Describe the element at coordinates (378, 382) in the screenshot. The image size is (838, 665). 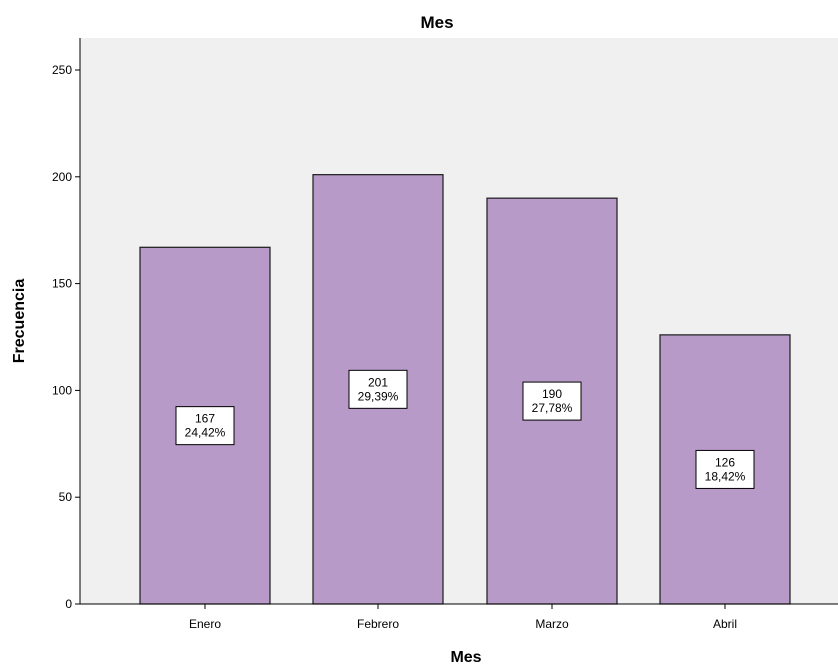
I see `data-label-count: 201` at that location.